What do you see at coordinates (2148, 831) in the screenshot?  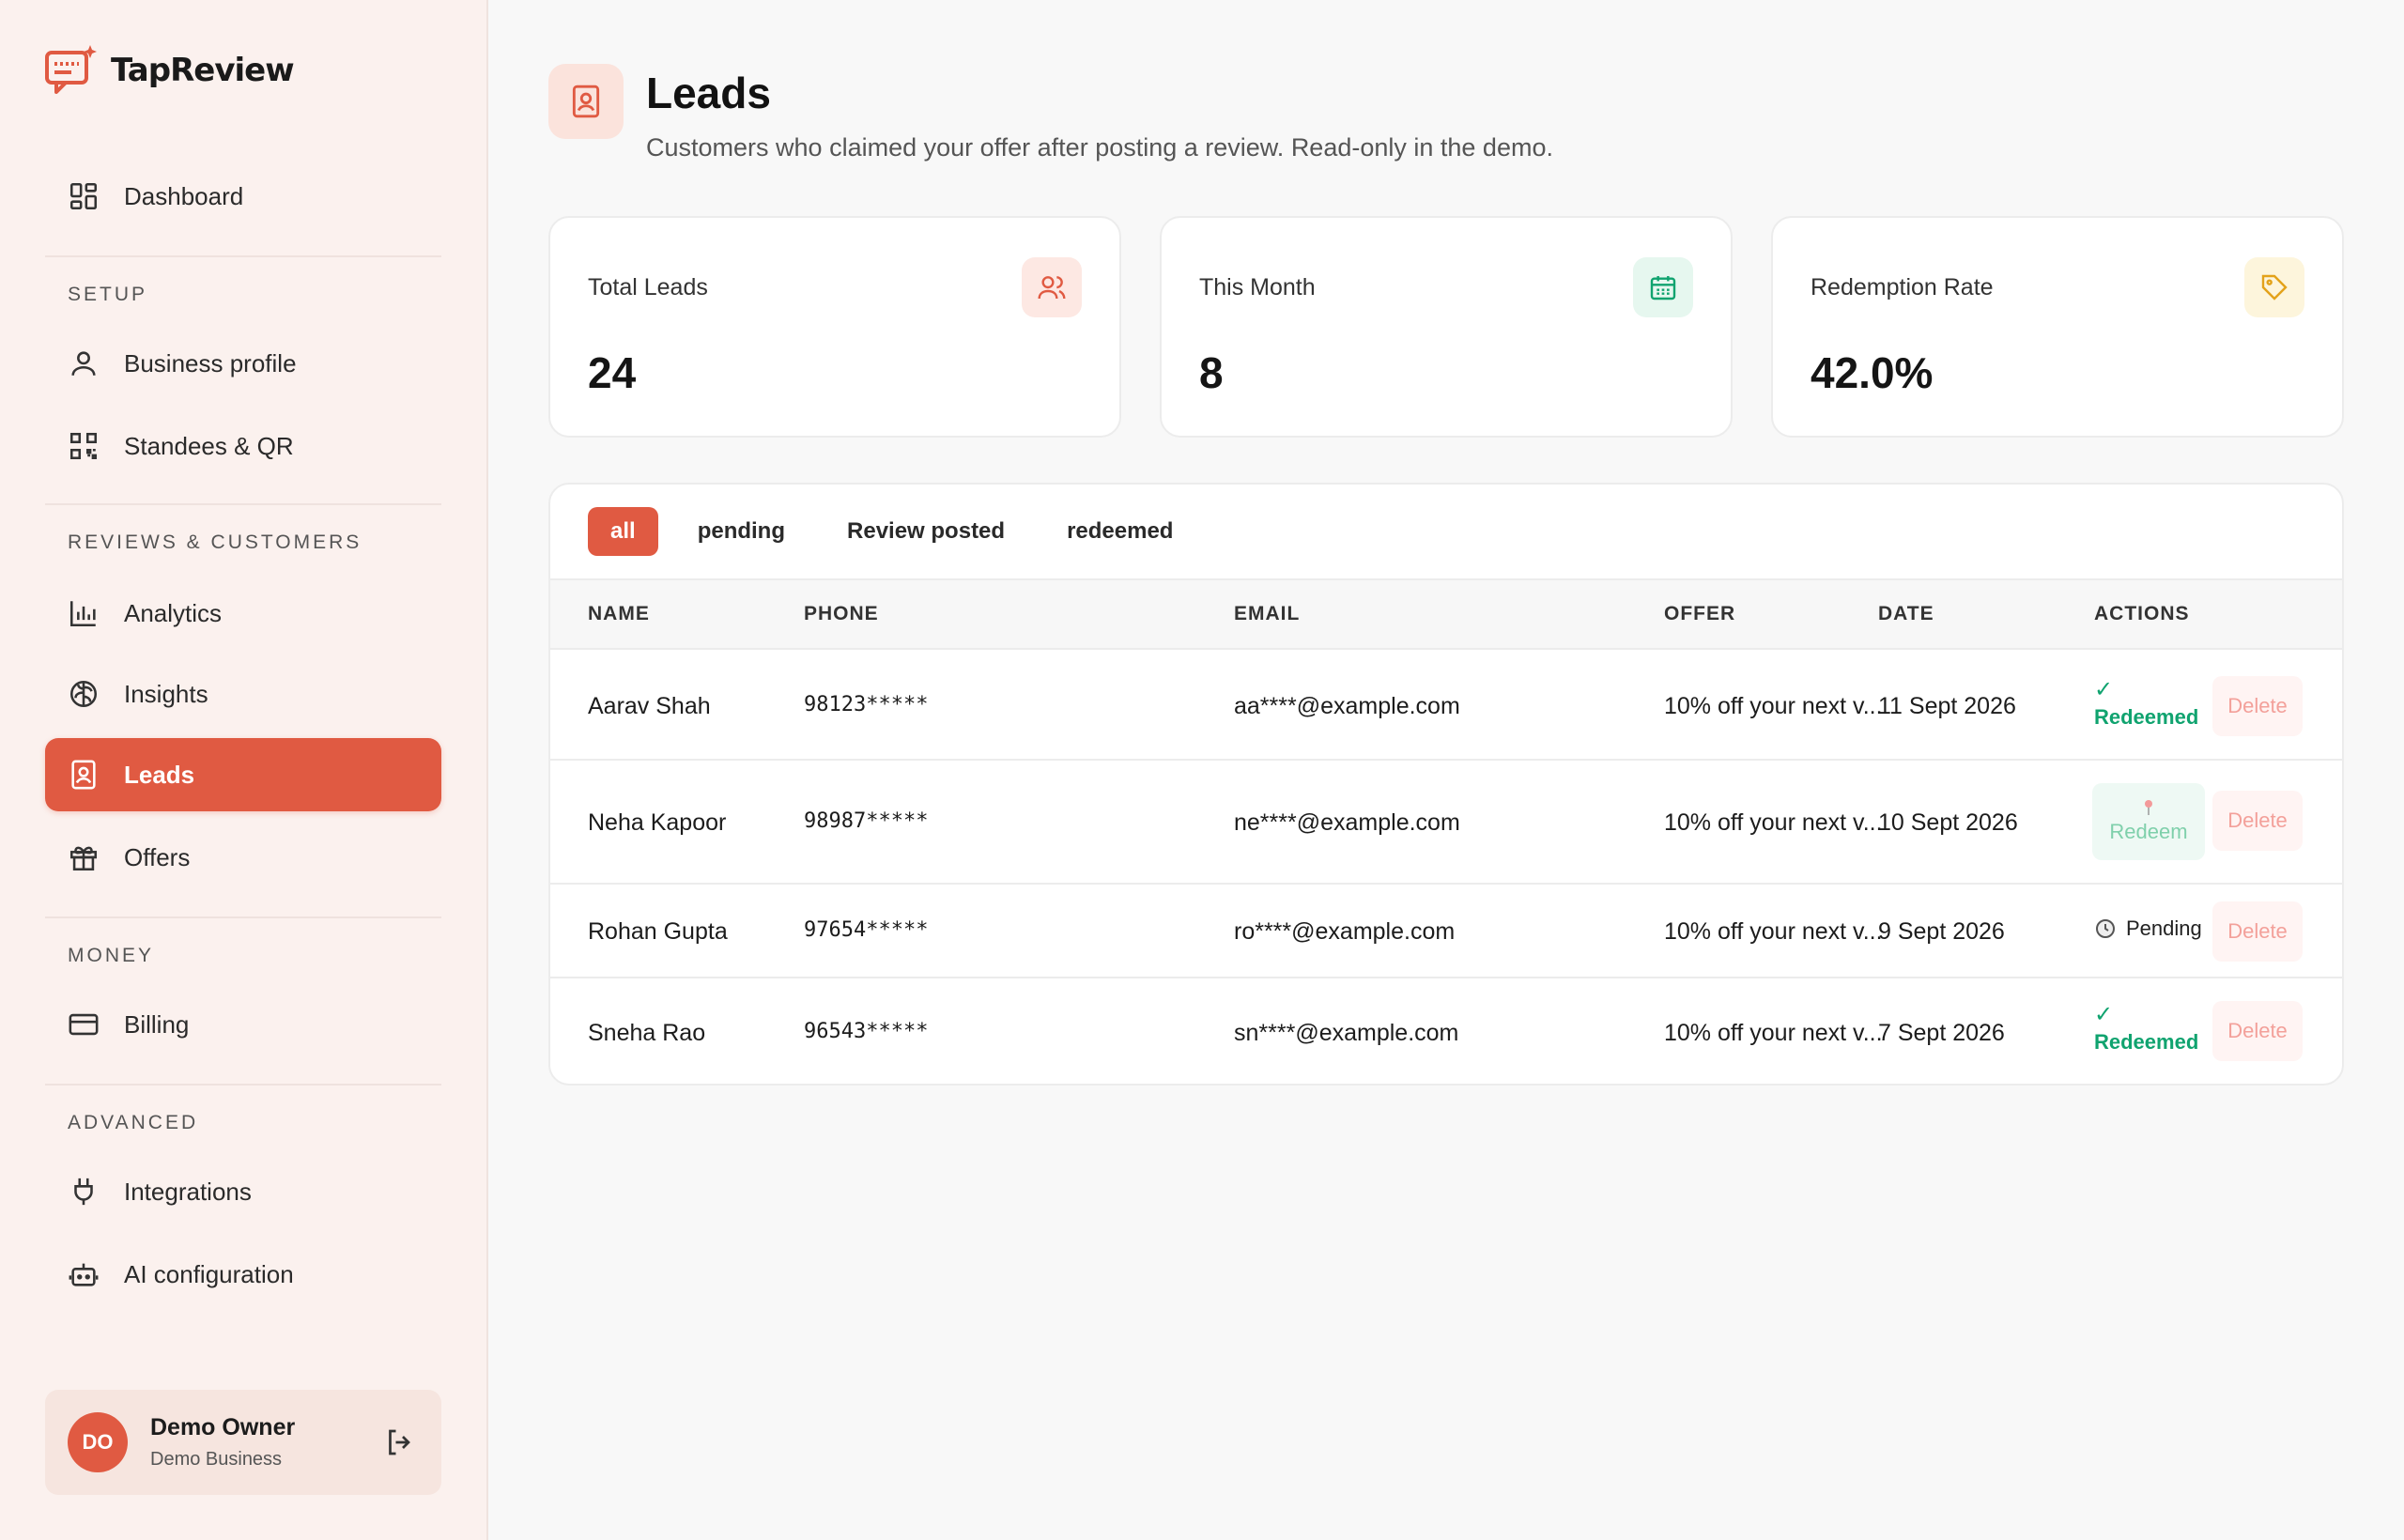 I see `redeem-label: Redeem` at bounding box center [2148, 831].